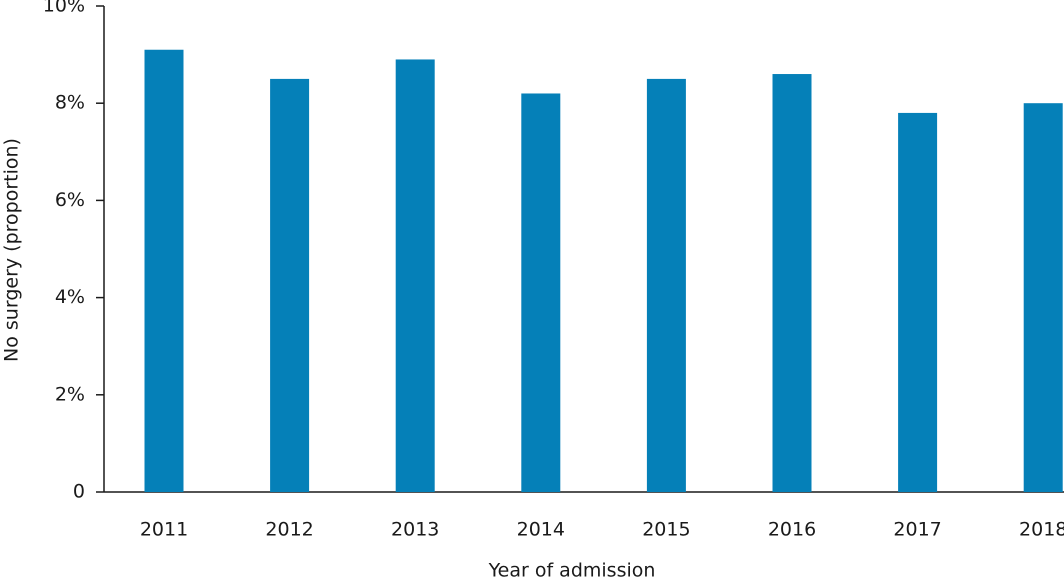 Image resolution: width=1064 pixels, height=581 pixels. Describe the element at coordinates (572, 570) in the screenshot. I see `x-axis-label: Year of admission` at that location.